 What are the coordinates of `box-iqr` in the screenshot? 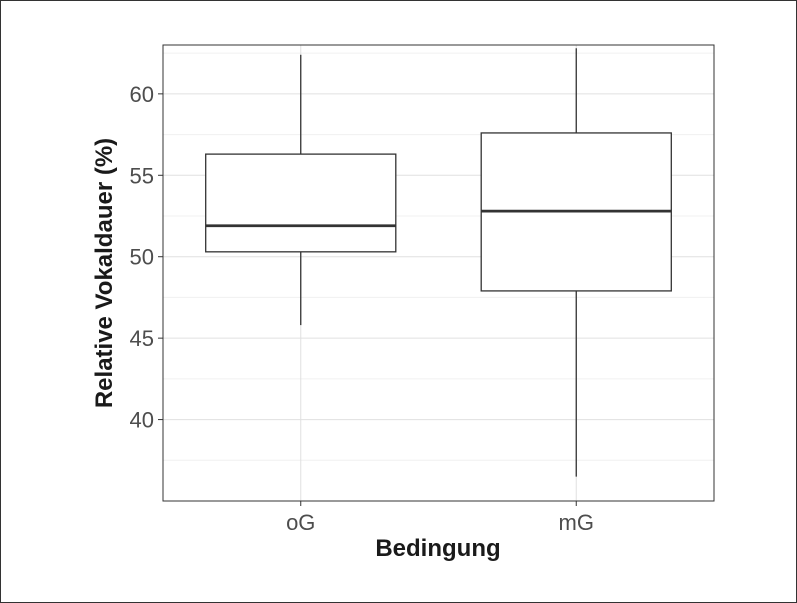 It's located at (301, 203).